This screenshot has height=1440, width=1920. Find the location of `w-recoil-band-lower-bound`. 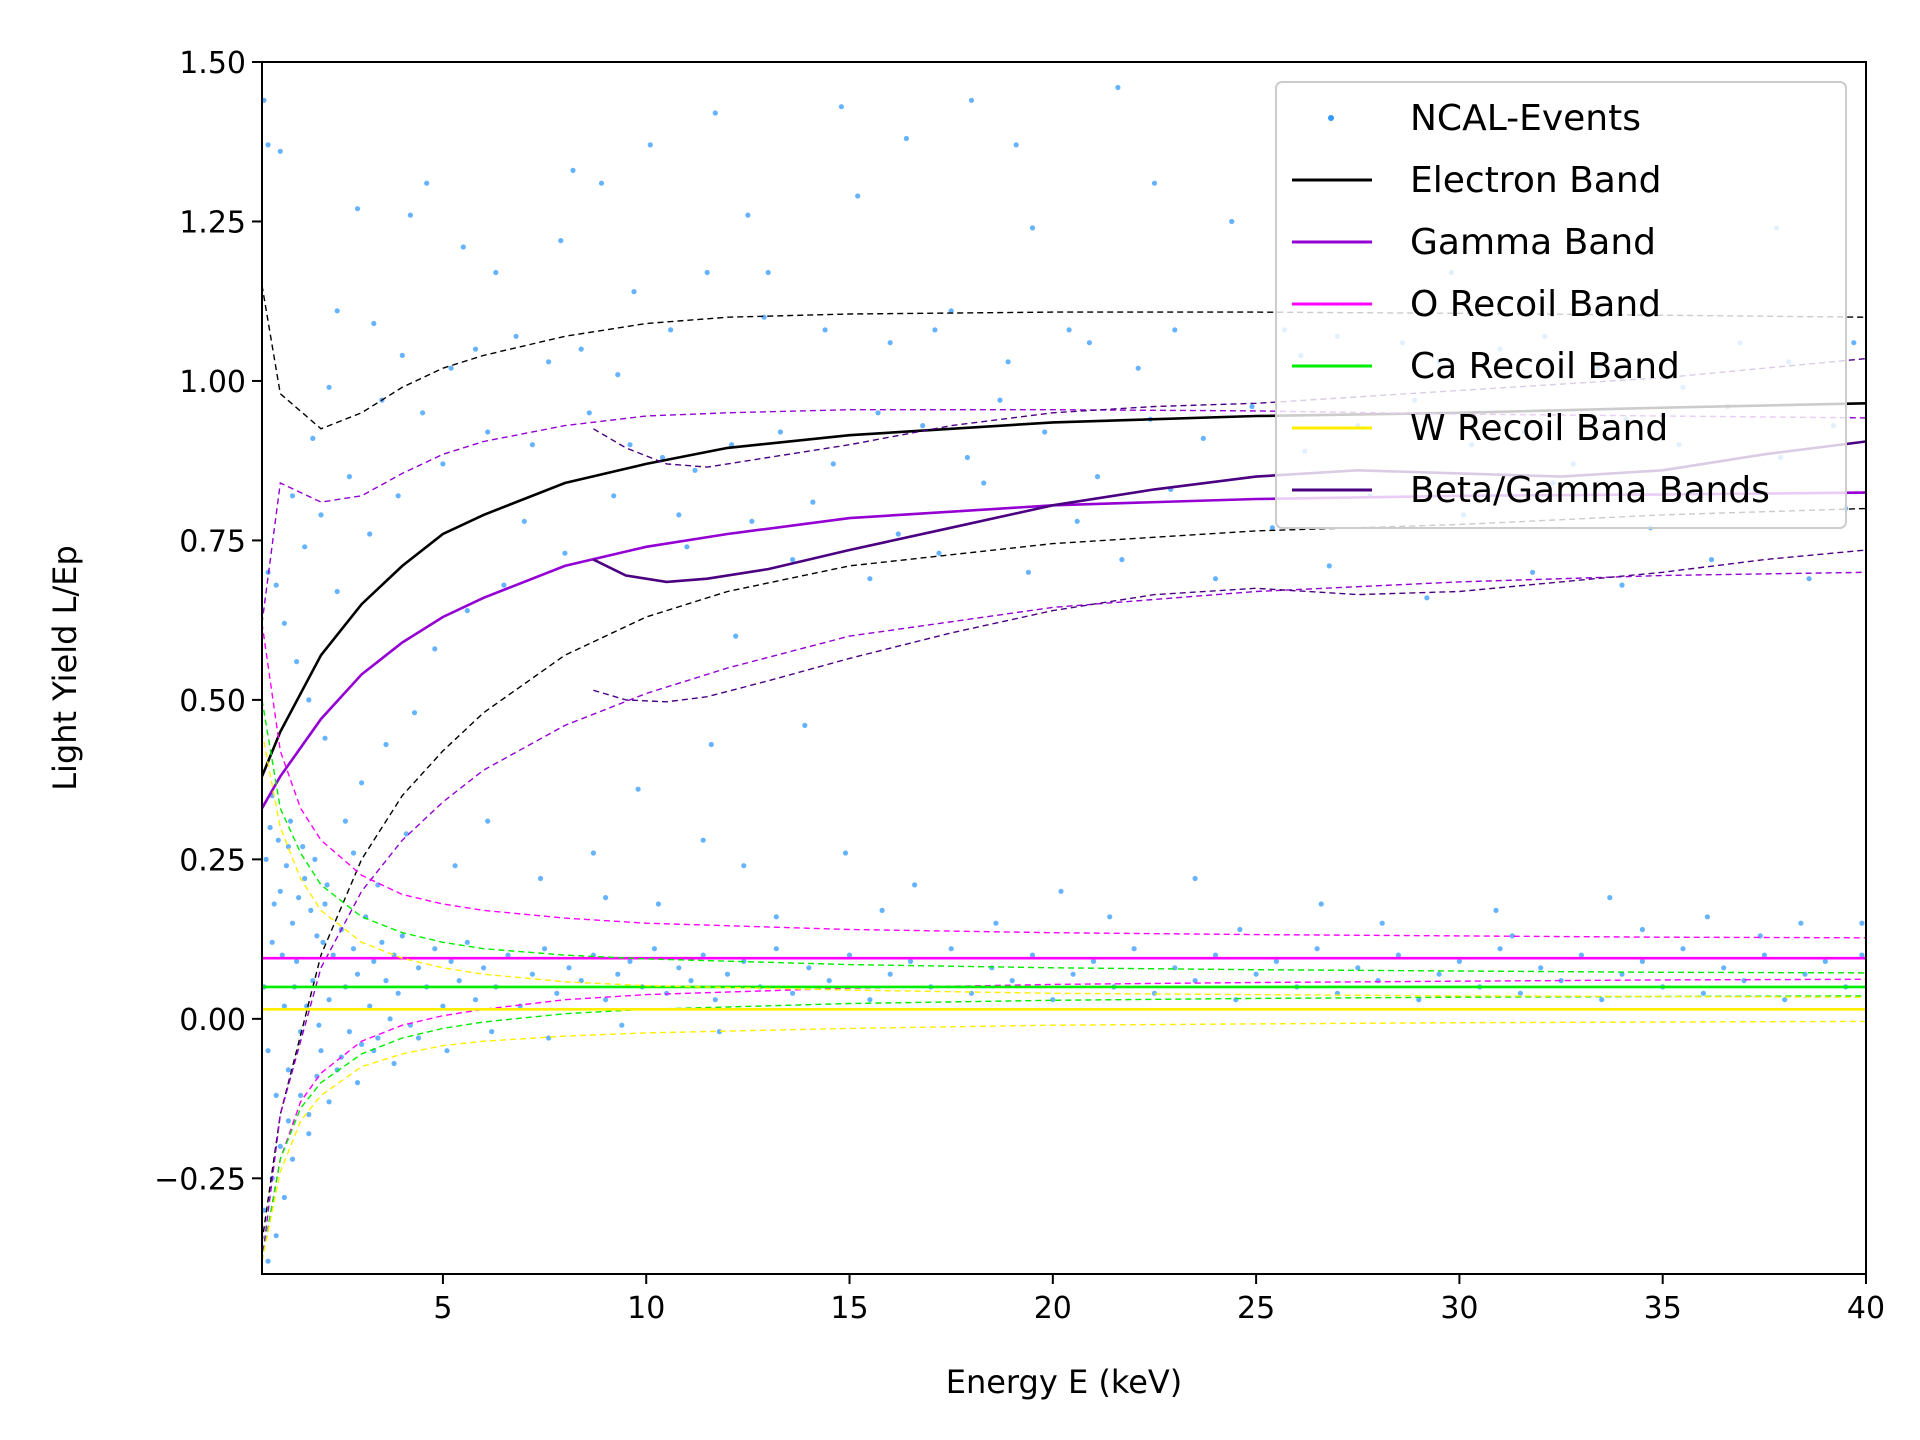

w-recoil-band-lower-bound is located at coordinates (1064, 1141).